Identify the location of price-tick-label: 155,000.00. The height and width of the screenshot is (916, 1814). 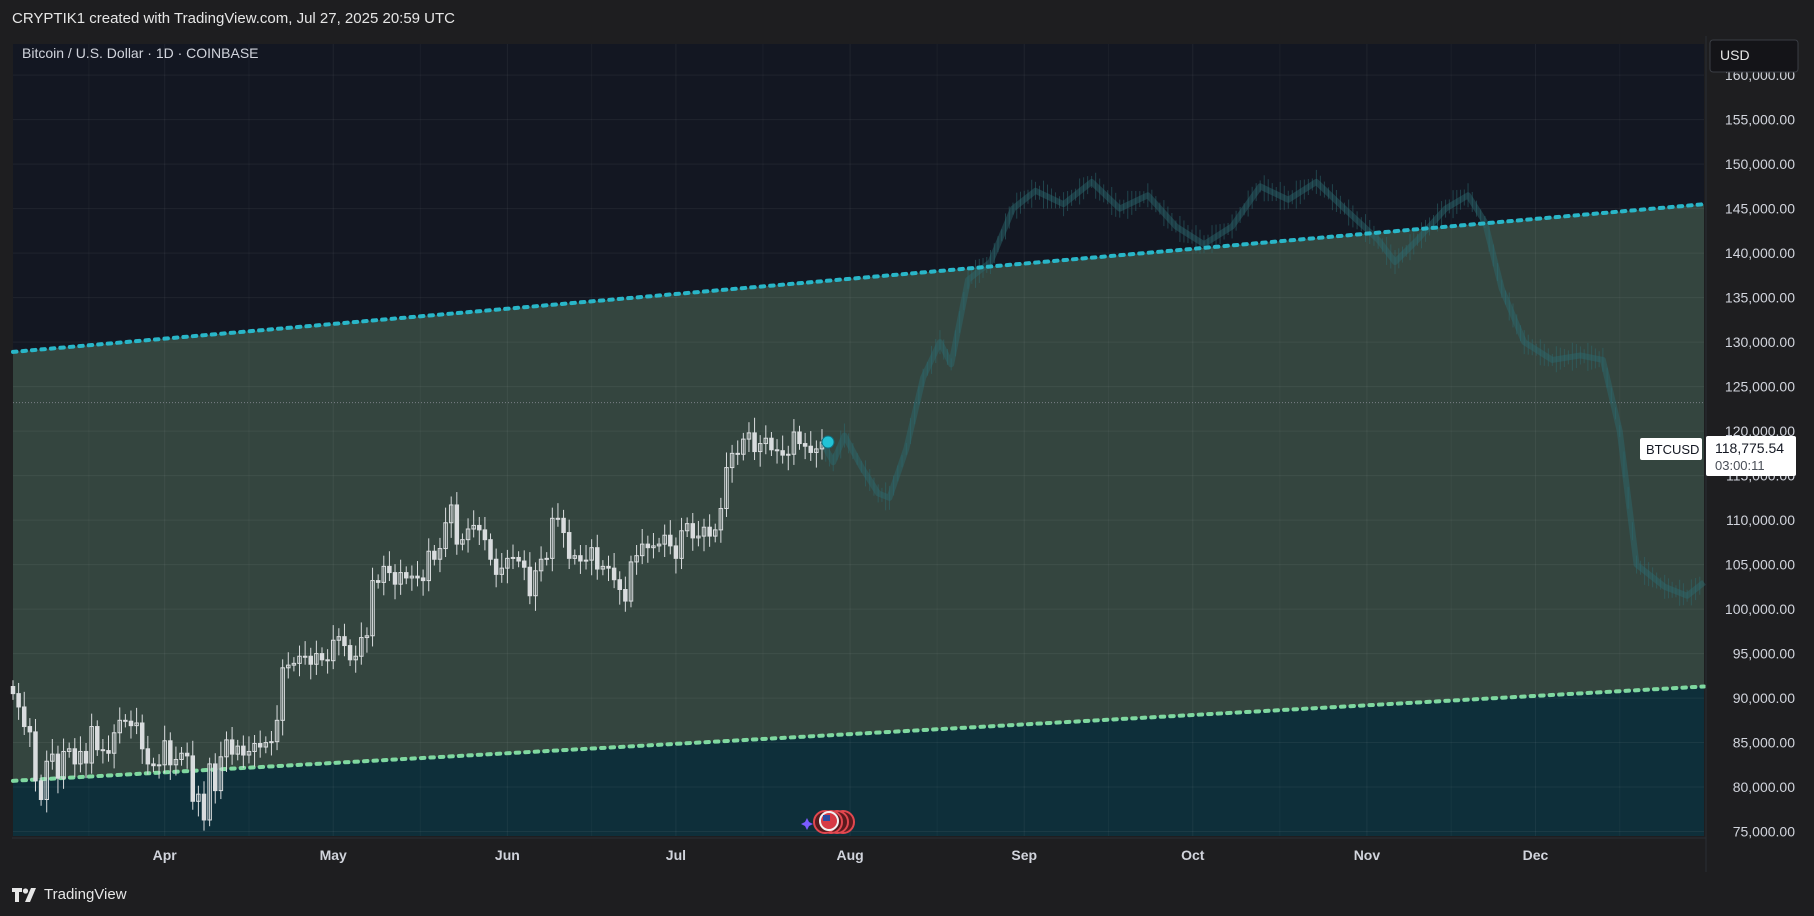
(1760, 120).